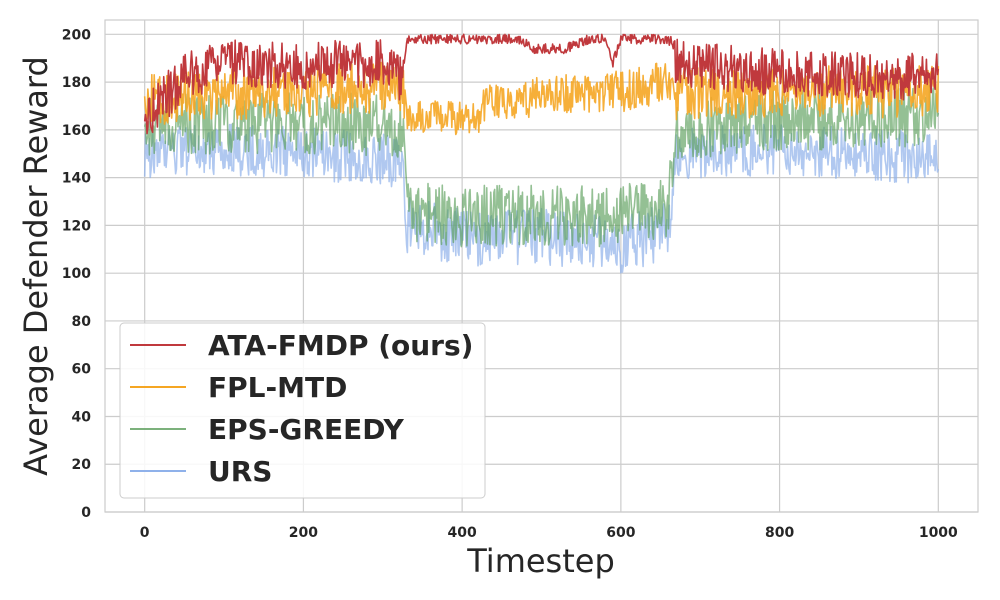  Describe the element at coordinates (303, 533) in the screenshot. I see `x-tick-label: 200` at that location.